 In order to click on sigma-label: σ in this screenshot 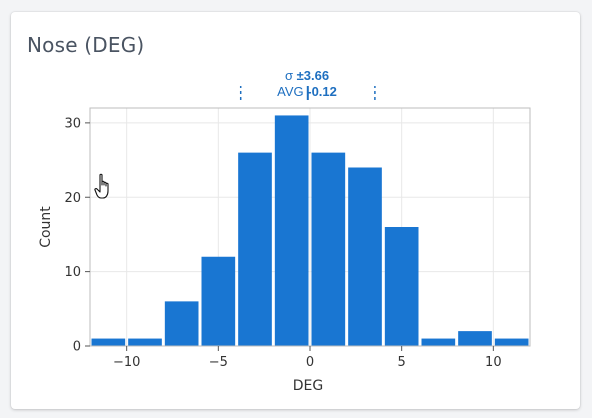, I will do `click(289, 75)`.